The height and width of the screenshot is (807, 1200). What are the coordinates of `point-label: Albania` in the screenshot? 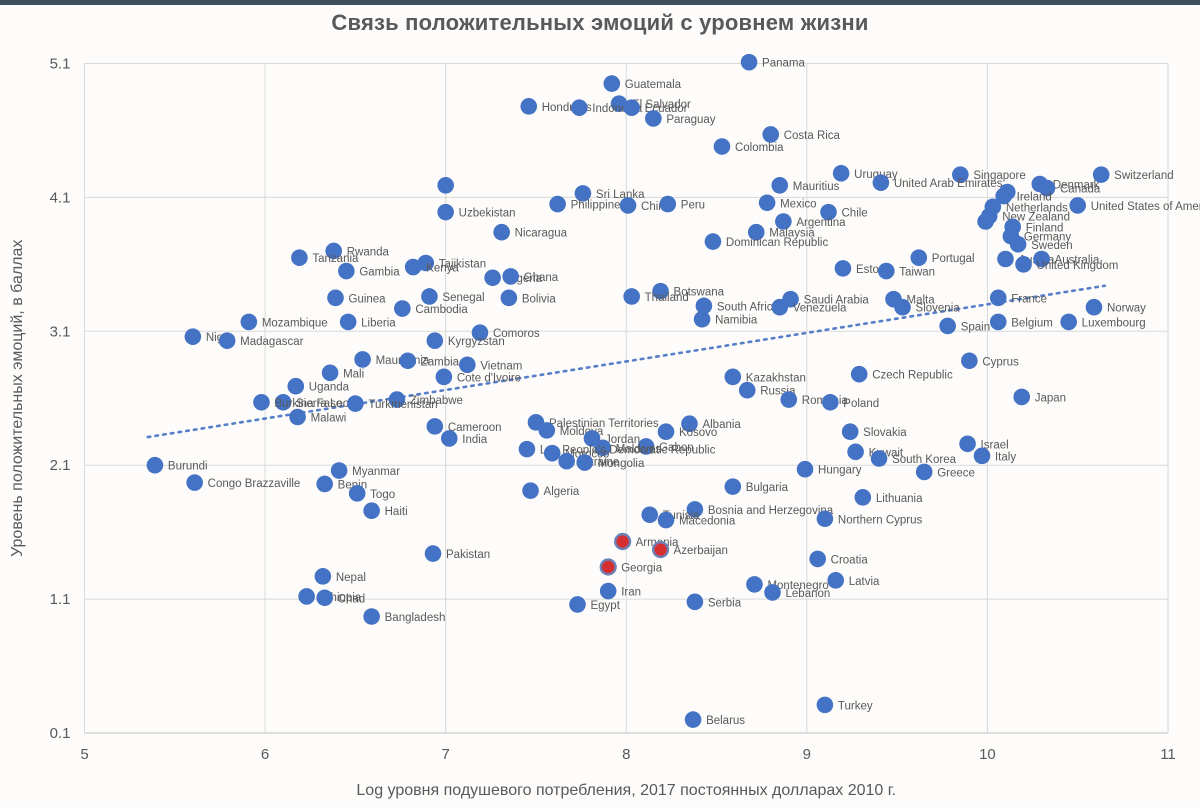 It's located at (721, 425).